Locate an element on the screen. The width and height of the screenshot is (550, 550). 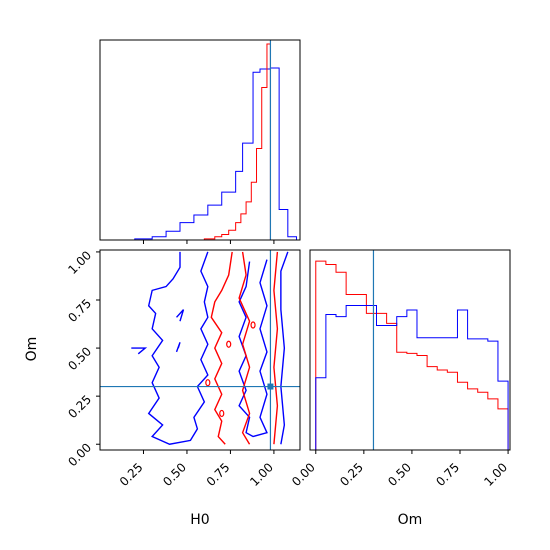
h0-marginal-panel is located at coordinates (200, 141).